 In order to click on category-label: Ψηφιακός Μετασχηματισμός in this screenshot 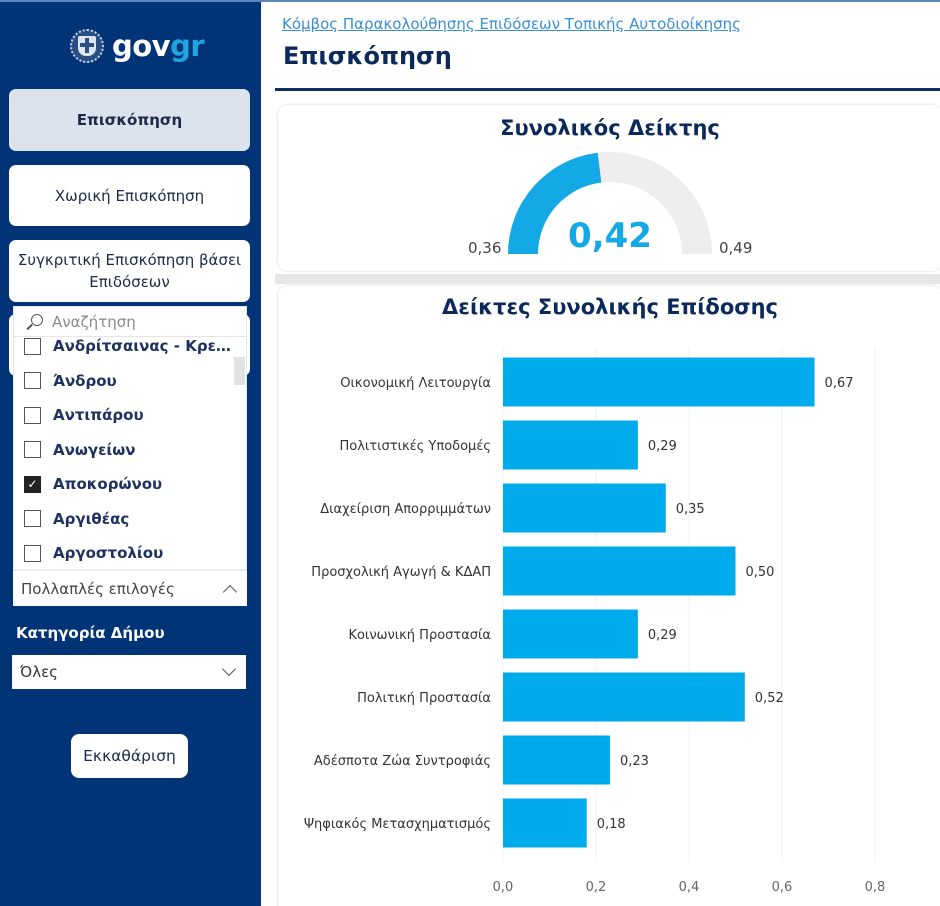, I will do `click(397, 824)`.